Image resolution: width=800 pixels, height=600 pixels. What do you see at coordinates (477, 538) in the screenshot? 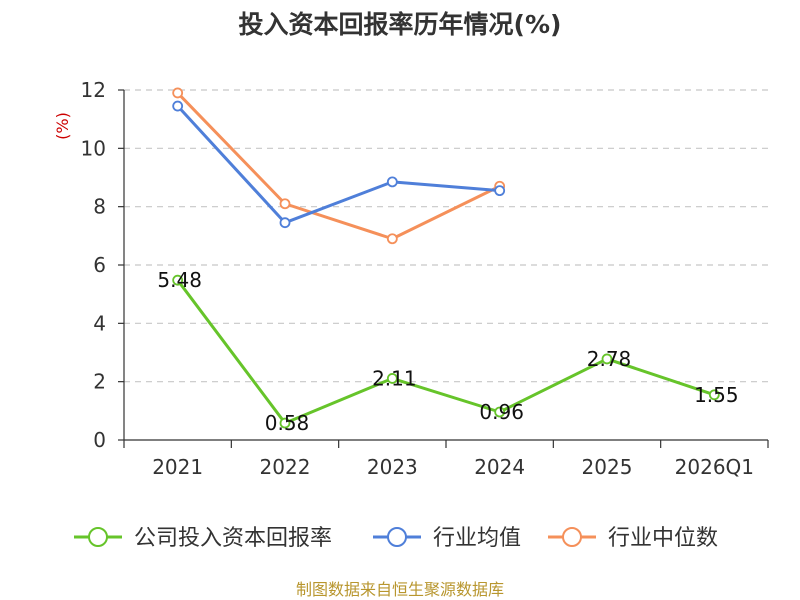
I see `legend-label: 行业均值` at bounding box center [477, 538].